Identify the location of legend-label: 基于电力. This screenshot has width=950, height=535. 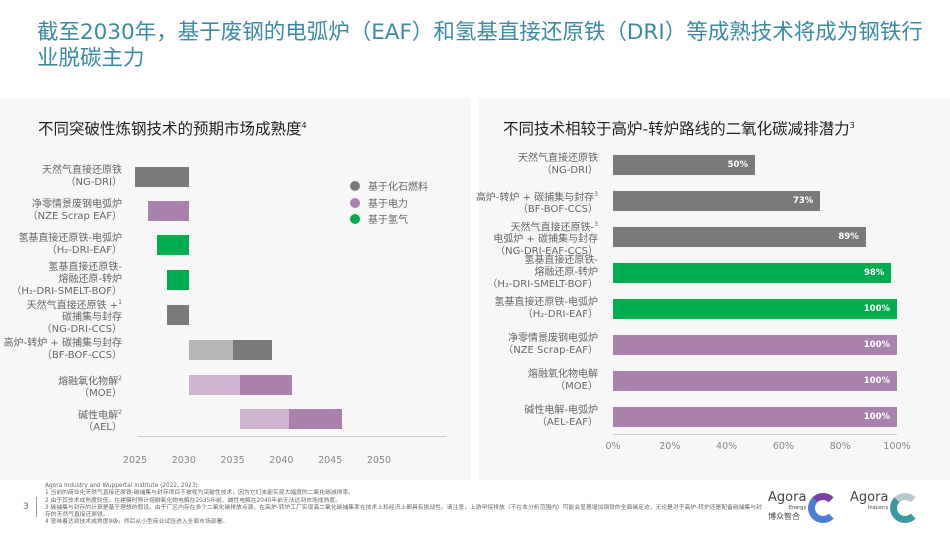
(388, 204).